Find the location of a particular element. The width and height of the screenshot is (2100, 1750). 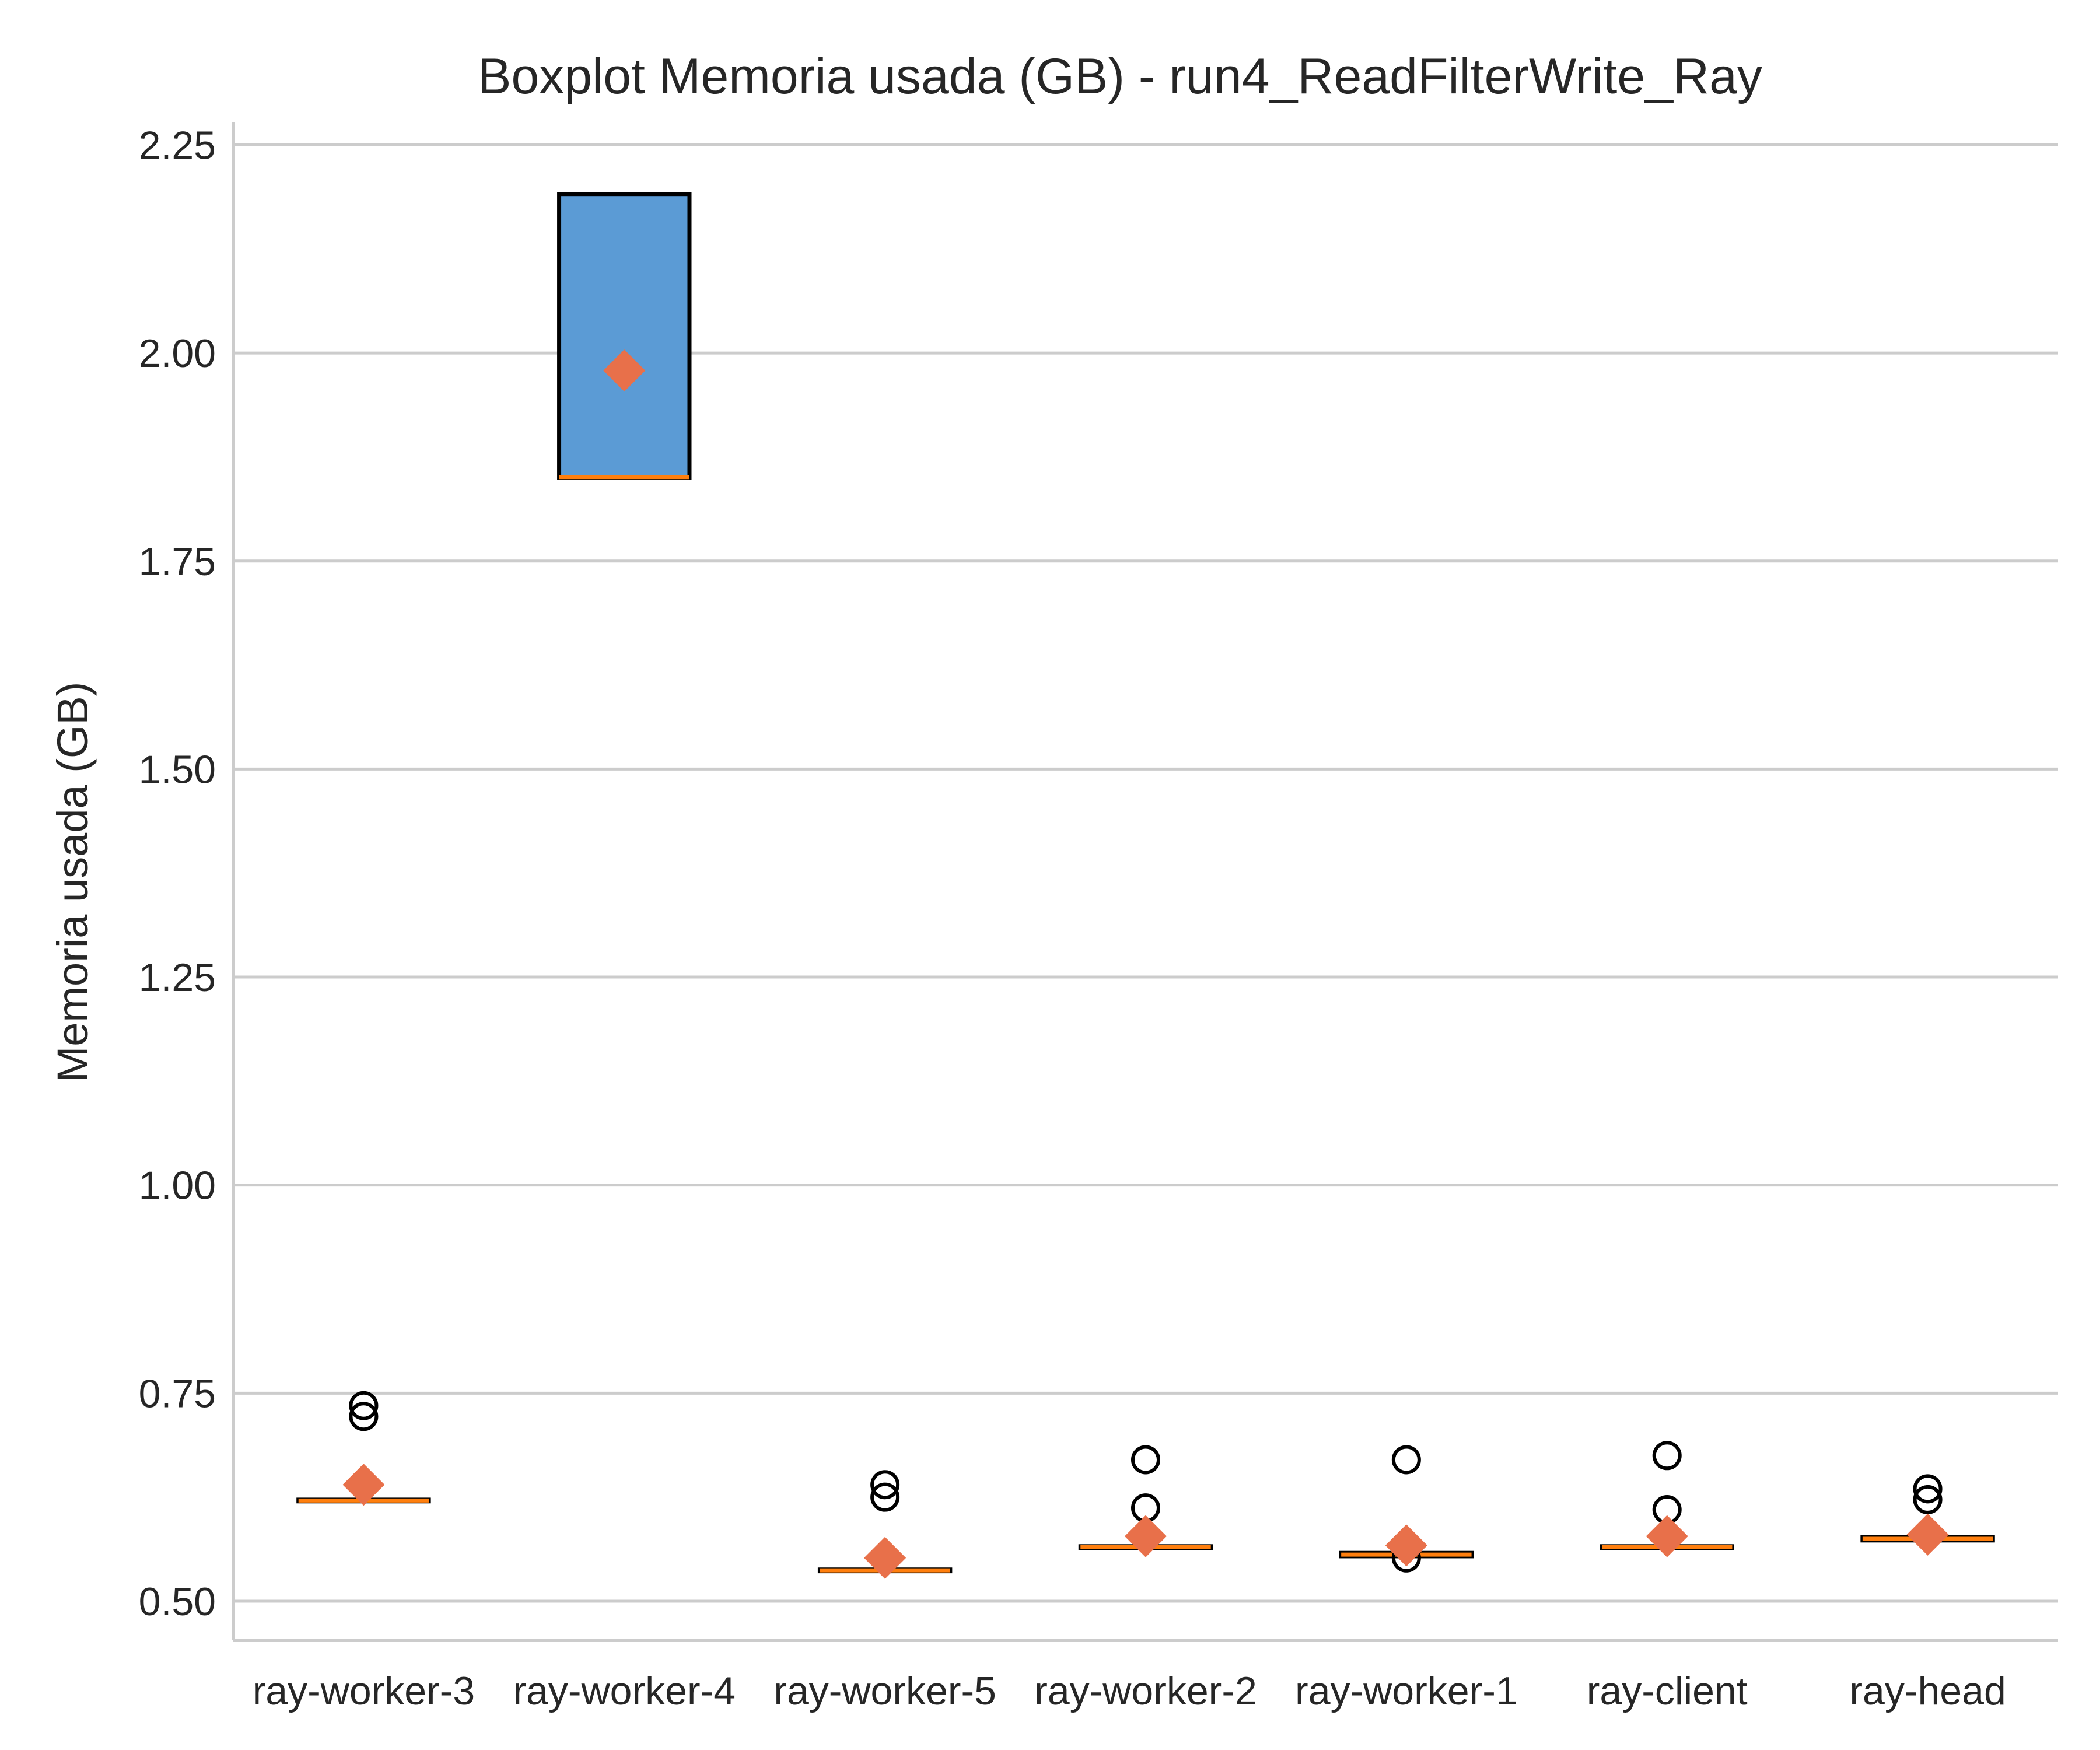

y-tick-label: 1.50 is located at coordinates (177, 769).